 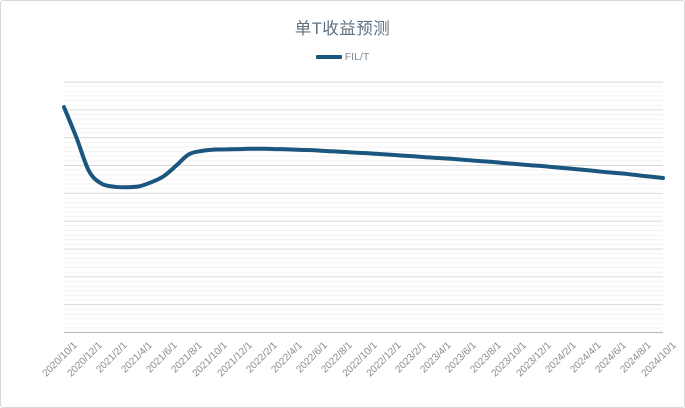 What do you see at coordinates (357, 57) in the screenshot?
I see `legend-series-label: FIL/T` at bounding box center [357, 57].